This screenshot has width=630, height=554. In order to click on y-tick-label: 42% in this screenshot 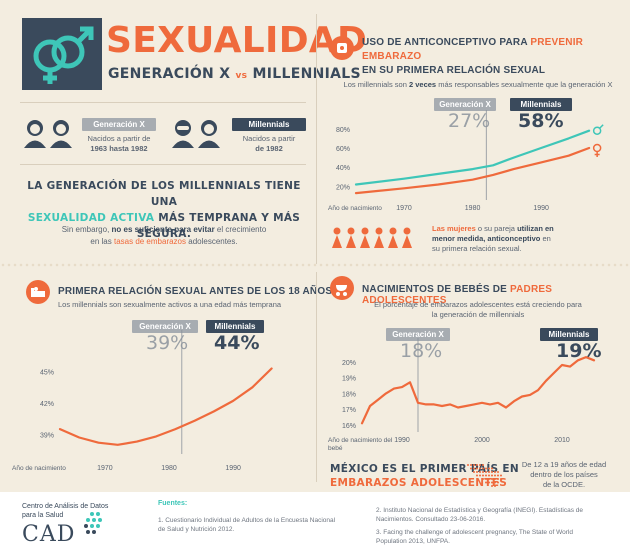, I will do `click(47, 404)`.